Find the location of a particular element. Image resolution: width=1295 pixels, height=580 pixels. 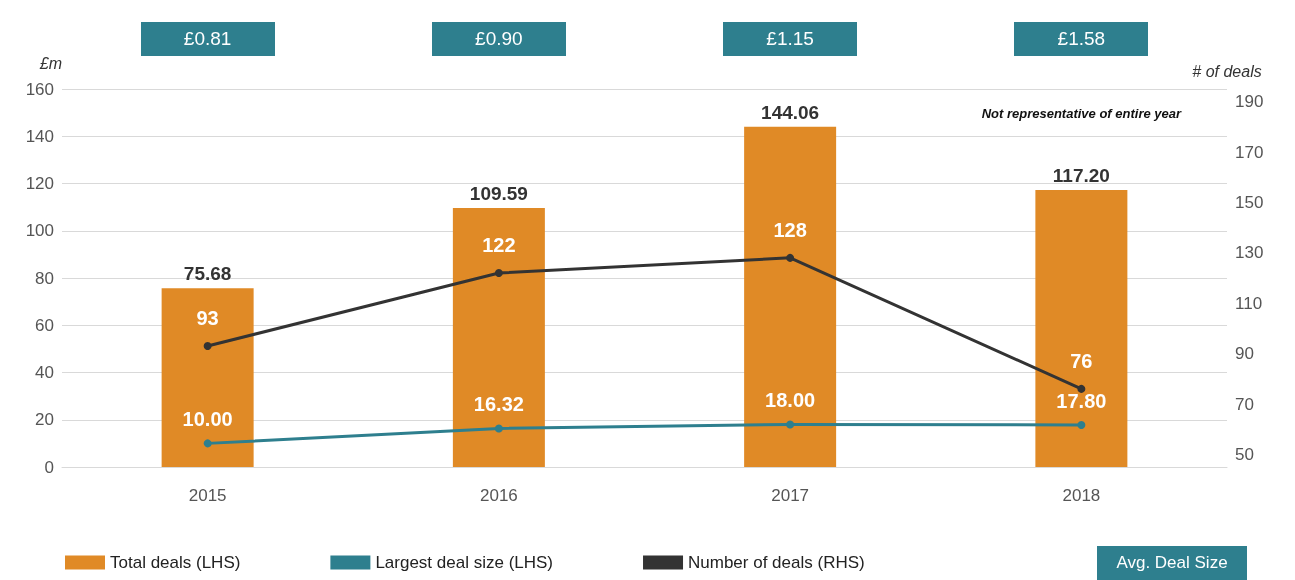

y2-tick-label: 70 is located at coordinates (1244, 404).